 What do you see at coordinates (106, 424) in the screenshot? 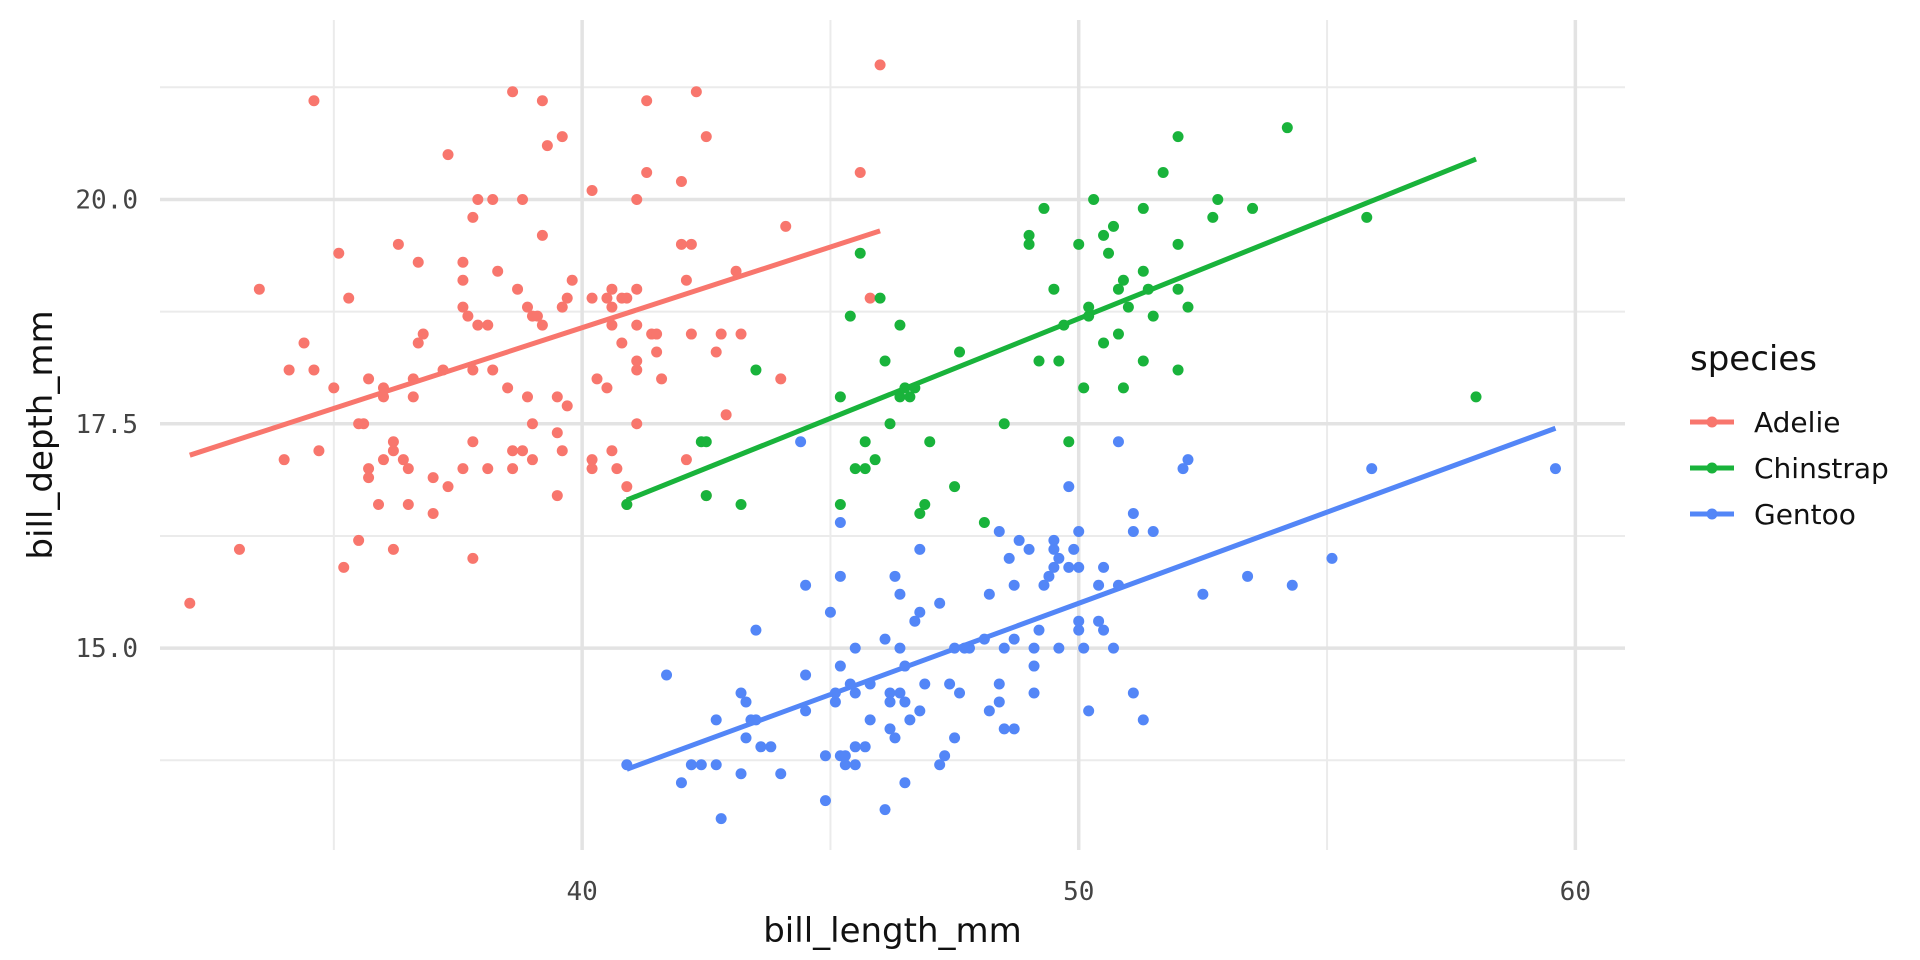
I see `y-axis-ticks: 15.0 17.5 20.0` at bounding box center [106, 424].